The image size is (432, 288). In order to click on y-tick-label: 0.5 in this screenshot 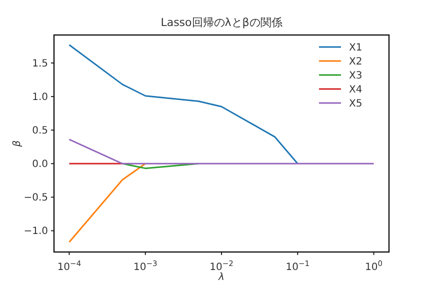, I will do `click(40, 131)`.